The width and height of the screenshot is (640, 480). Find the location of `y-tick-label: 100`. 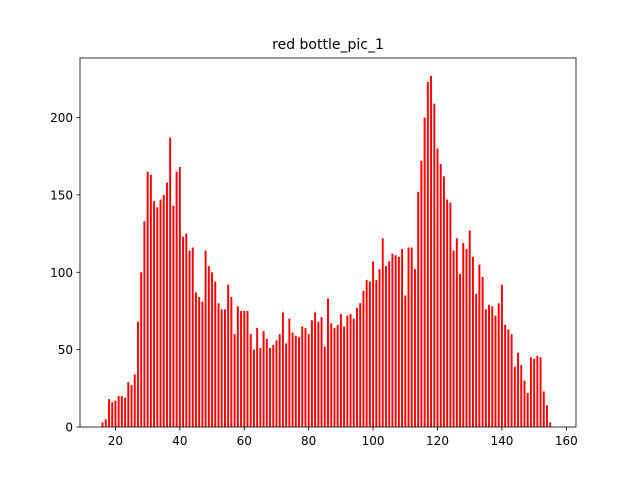

y-tick-label: 100 is located at coordinates (61, 273).